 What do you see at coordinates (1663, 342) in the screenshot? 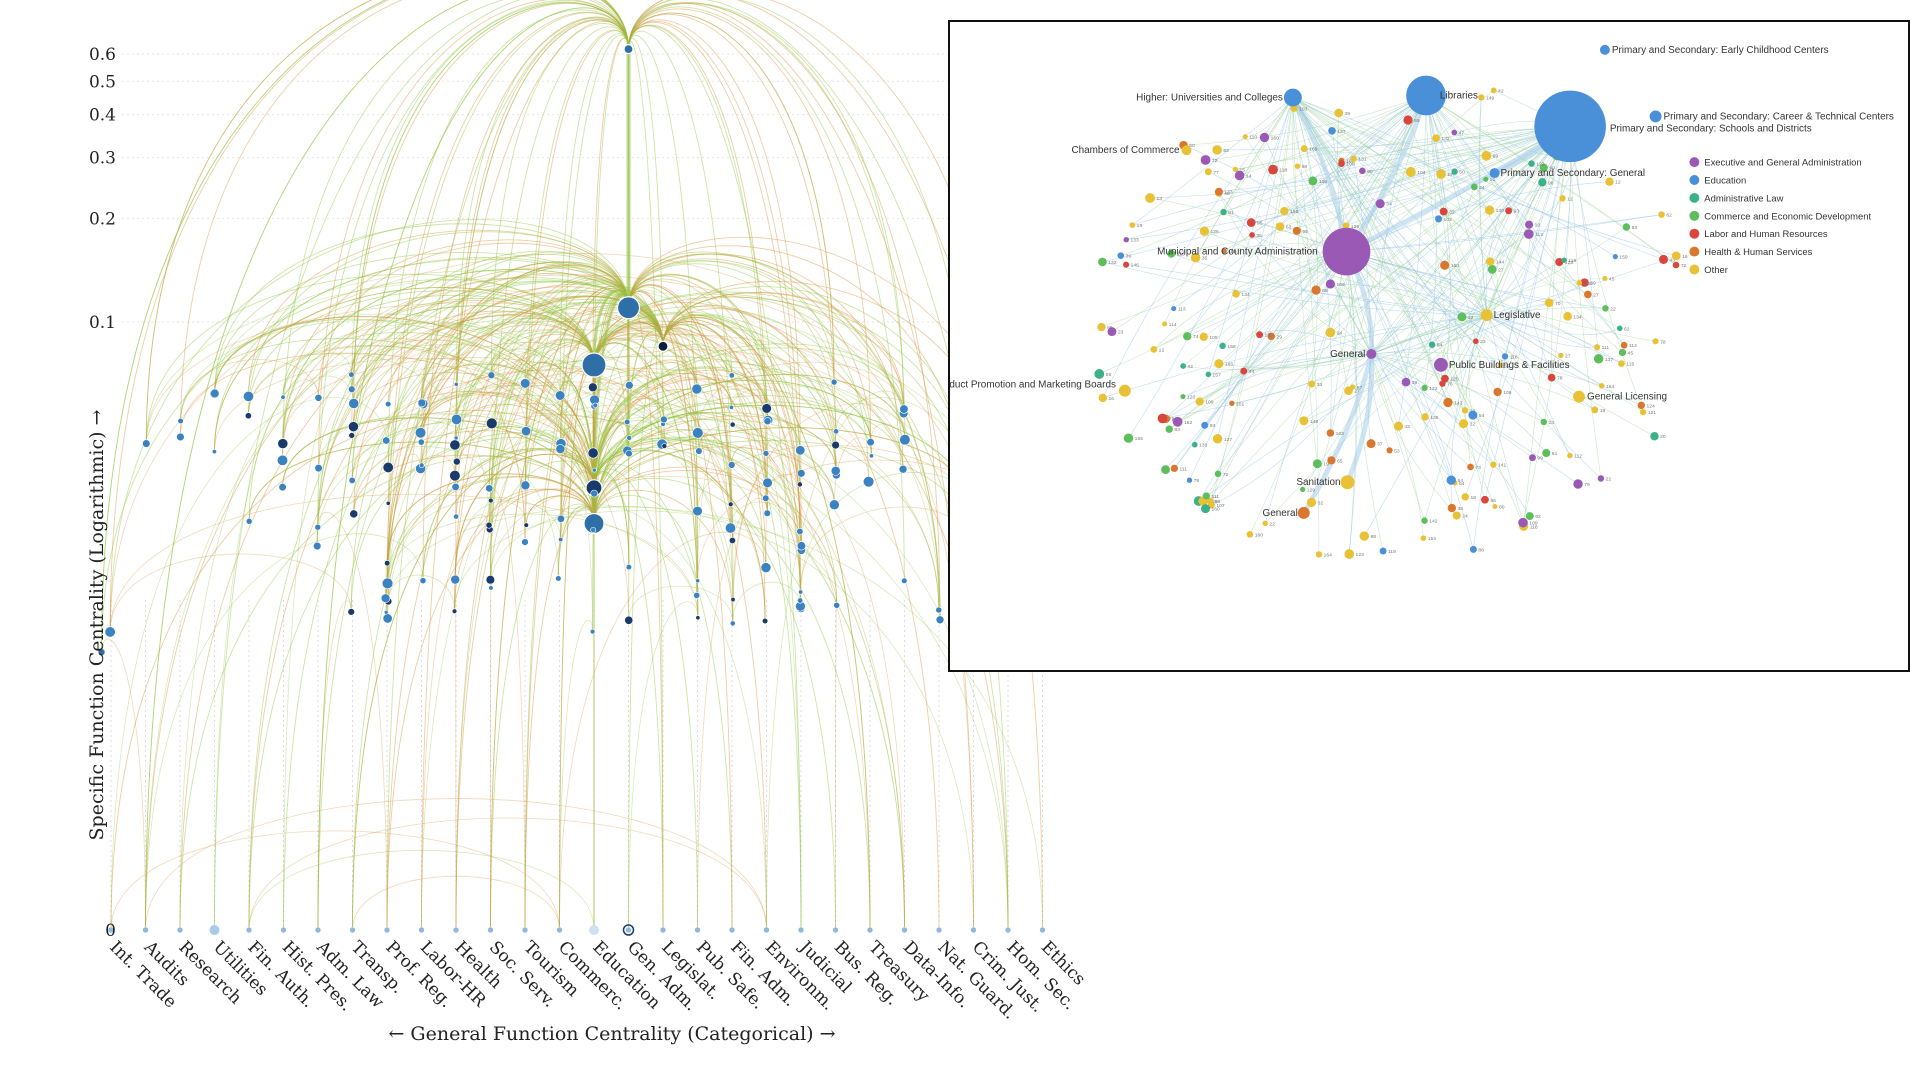
I see `network-node-id: 78` at bounding box center [1663, 342].